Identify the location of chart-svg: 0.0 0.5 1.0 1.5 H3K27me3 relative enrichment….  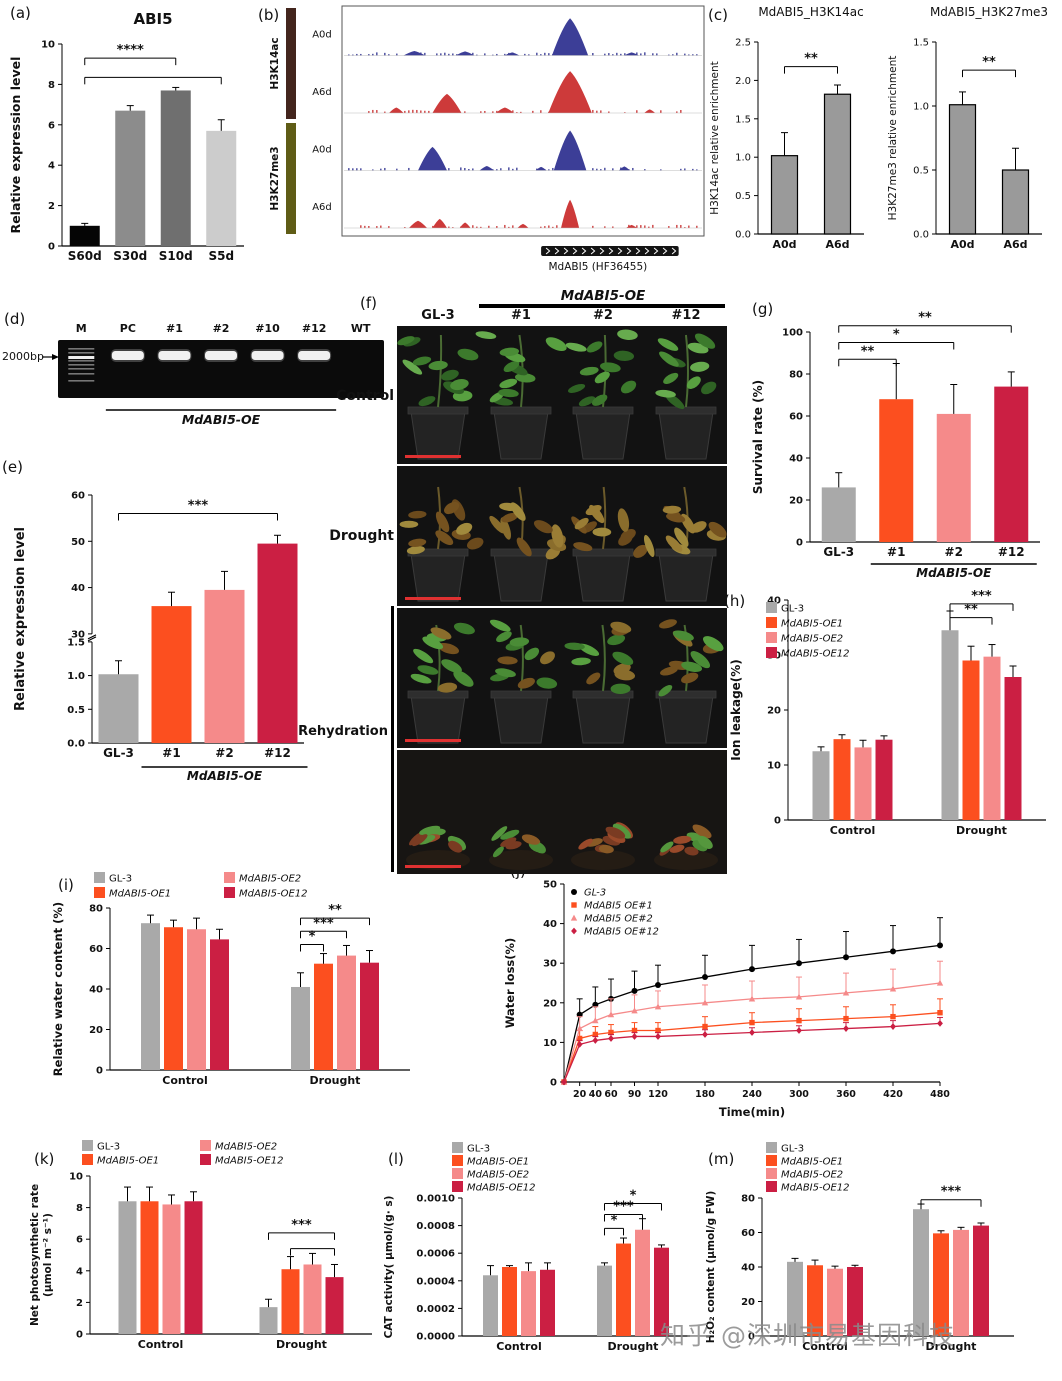
(967, 128).